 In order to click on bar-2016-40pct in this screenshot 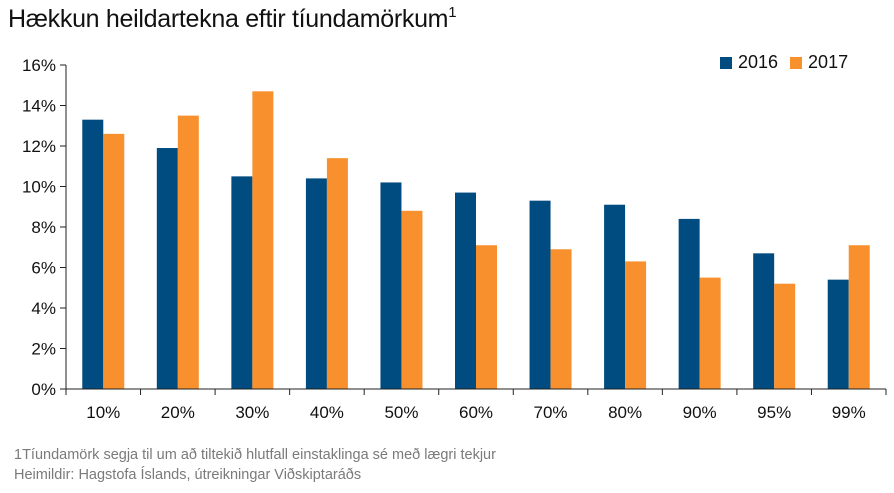, I will do `click(316, 283)`.